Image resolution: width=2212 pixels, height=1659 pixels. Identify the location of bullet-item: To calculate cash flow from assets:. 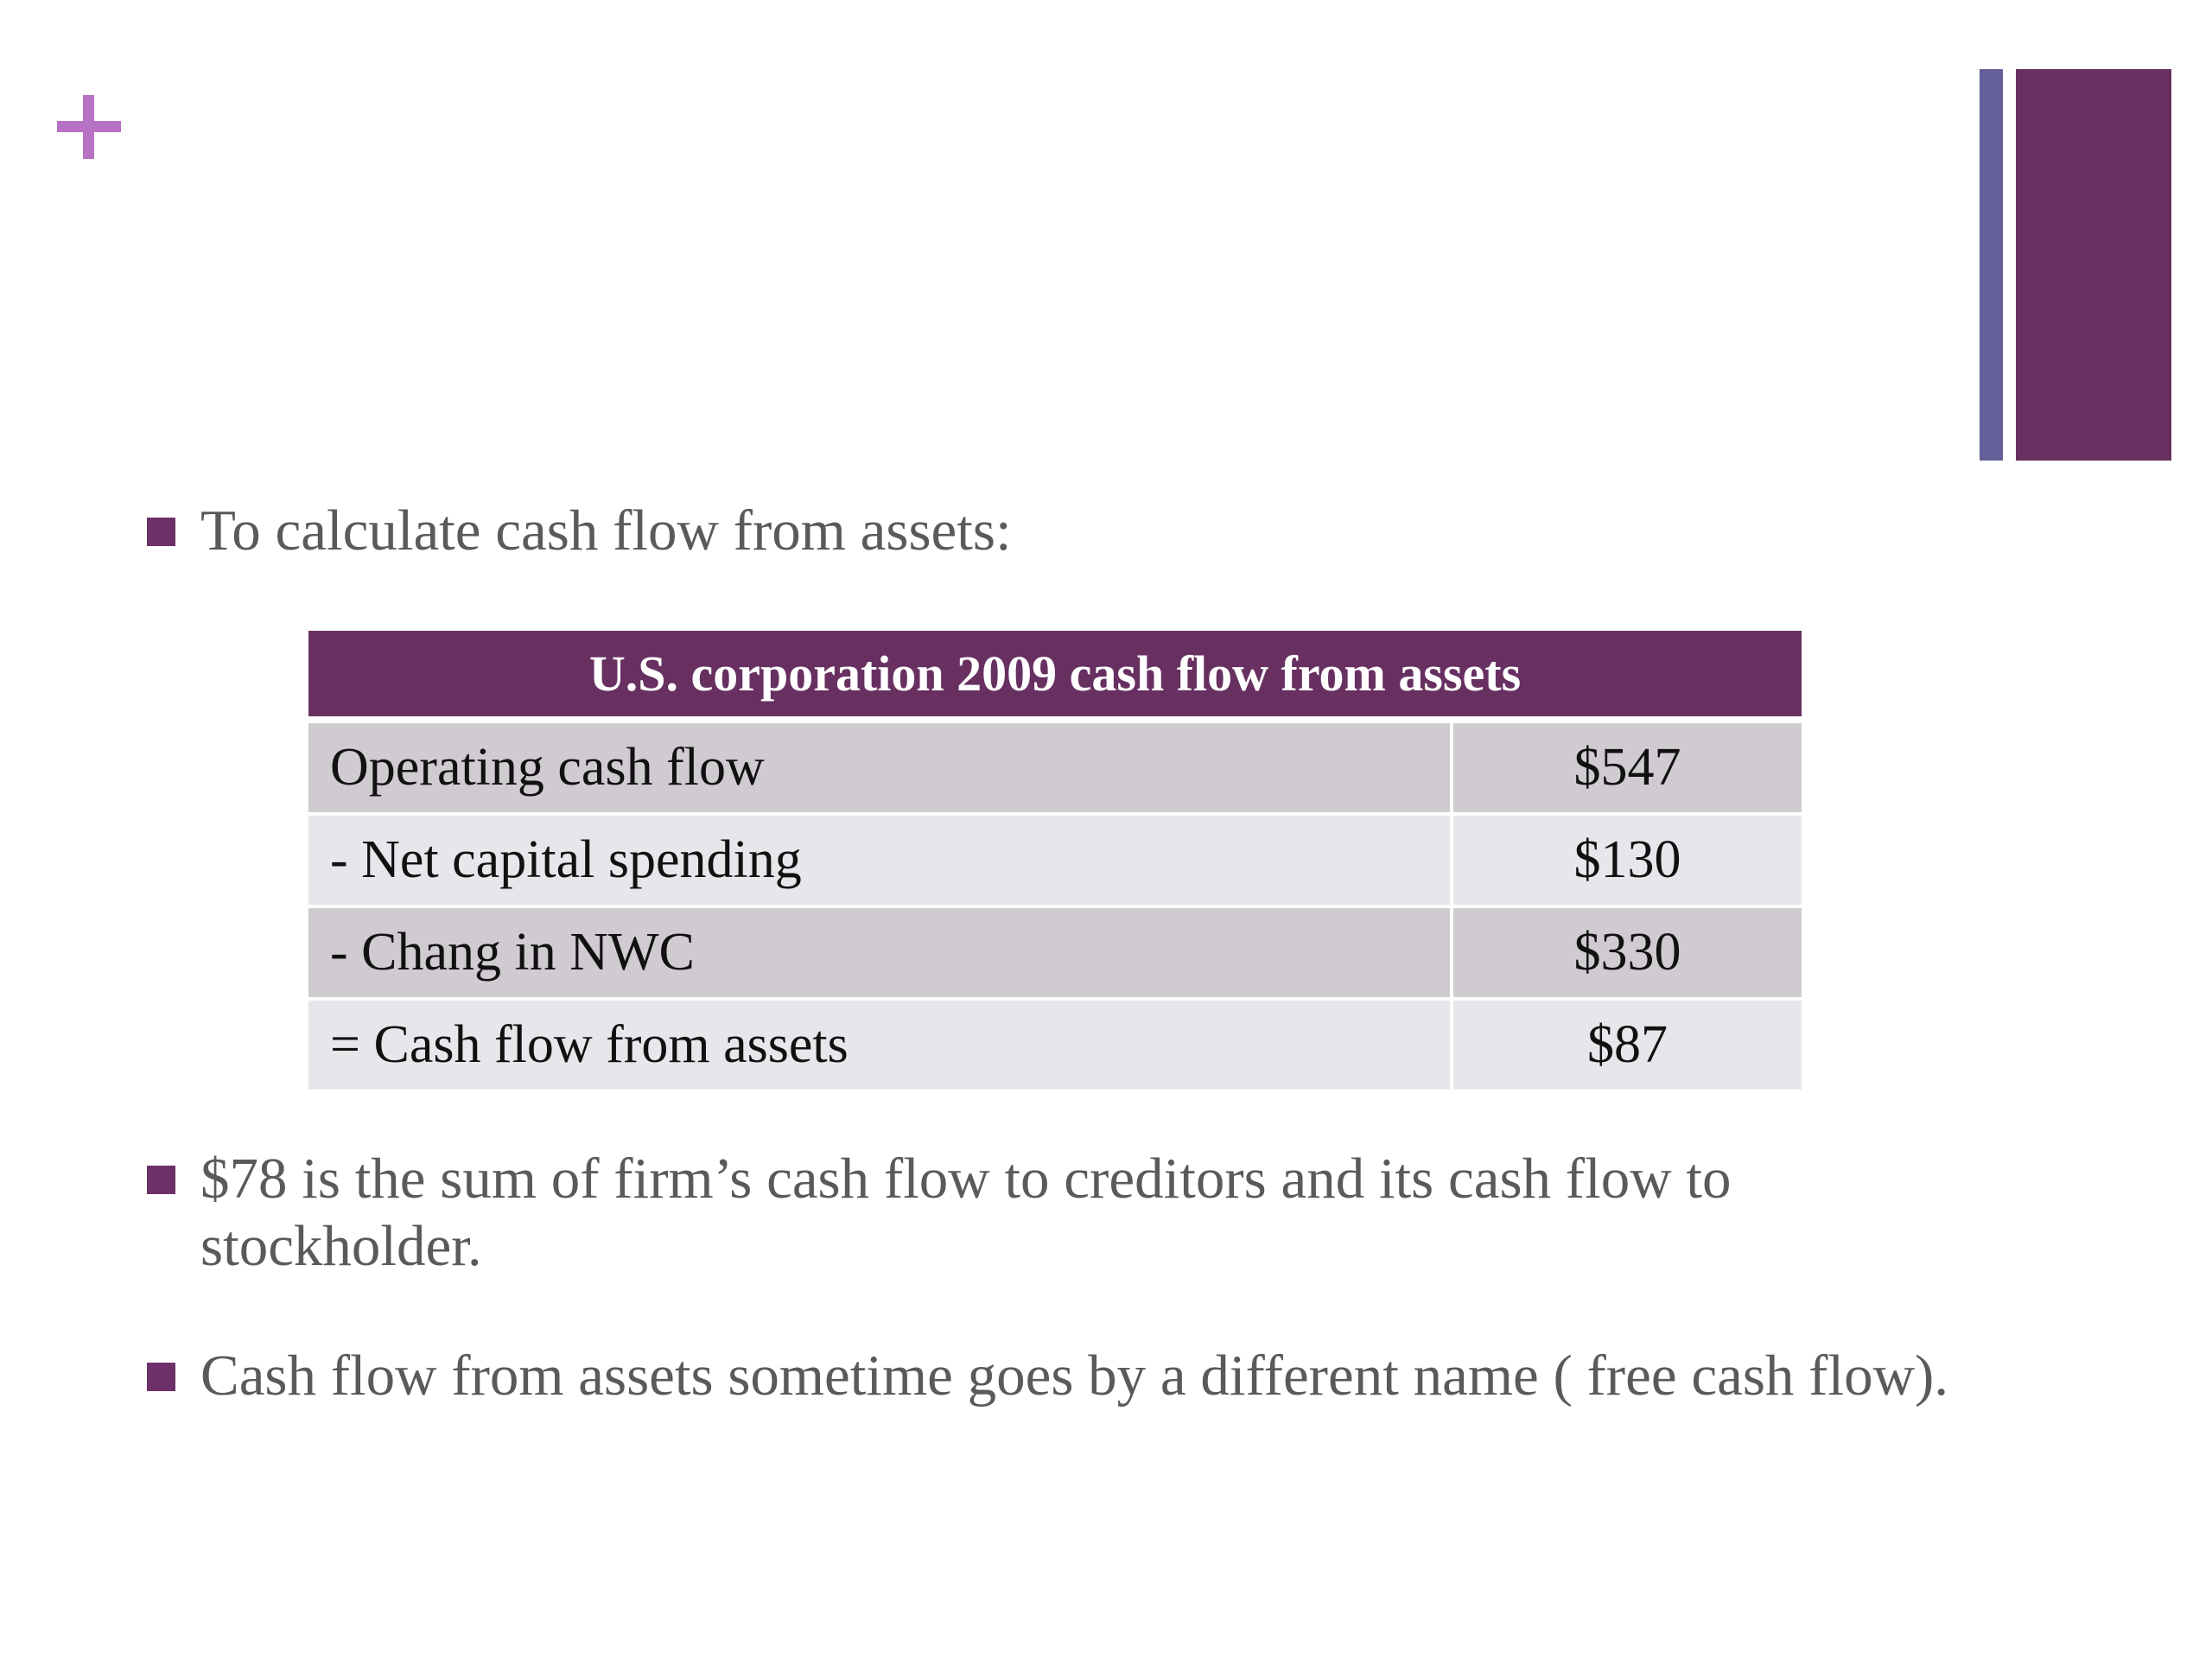
(1063, 530).